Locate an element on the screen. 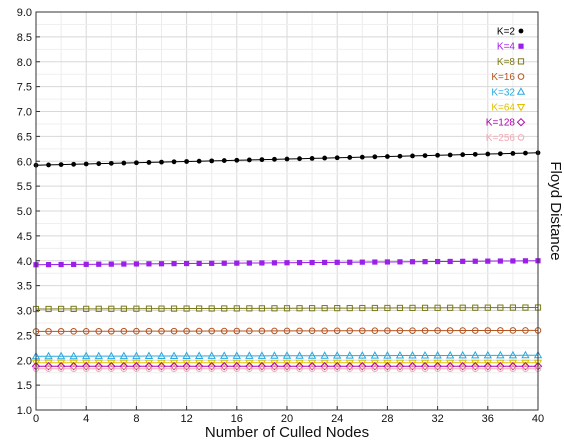 This screenshot has width=564, height=441. legend-label: K=16 is located at coordinates (503, 77).